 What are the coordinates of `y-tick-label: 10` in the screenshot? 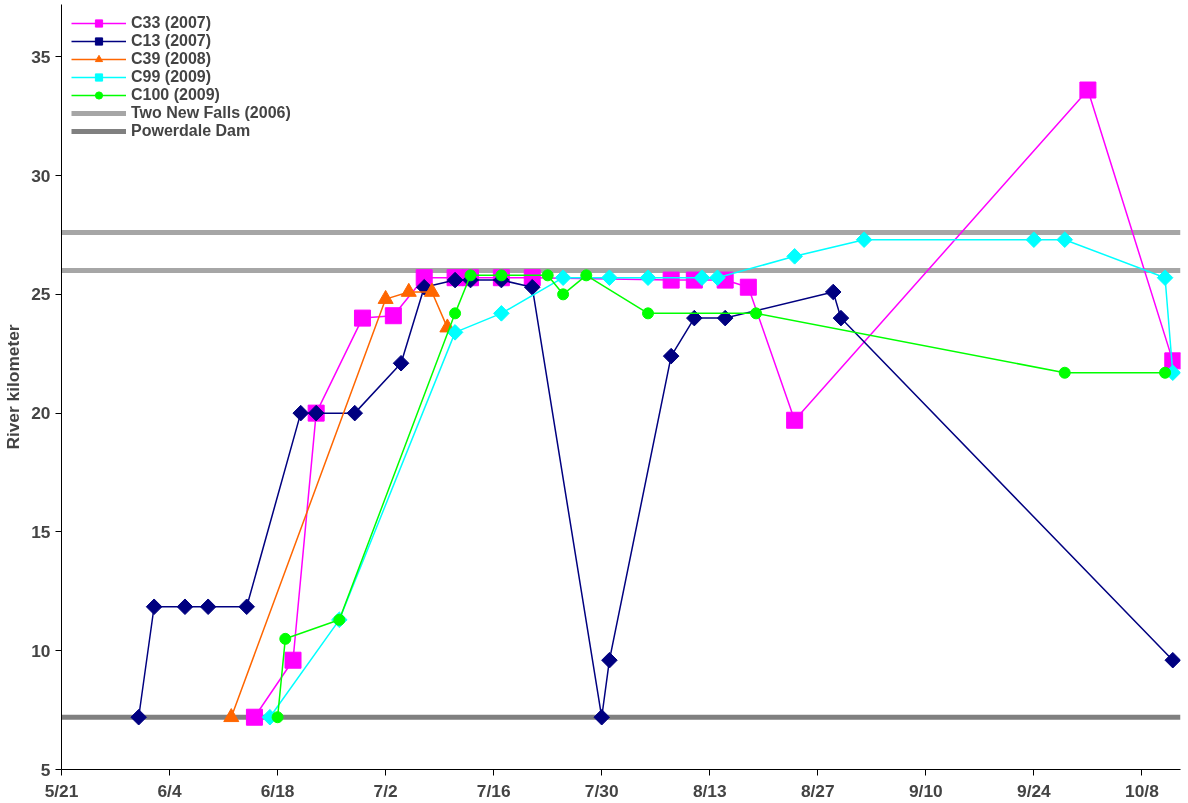 It's located at (41, 650).